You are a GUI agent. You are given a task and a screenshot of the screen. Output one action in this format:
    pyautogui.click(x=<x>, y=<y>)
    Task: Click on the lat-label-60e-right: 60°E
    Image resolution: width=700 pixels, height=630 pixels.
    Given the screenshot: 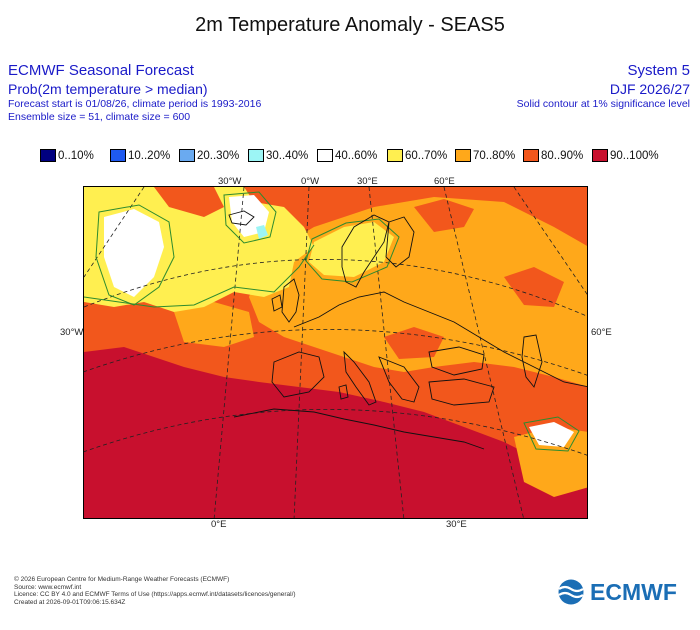 What is the action you would take?
    pyautogui.click(x=601, y=332)
    